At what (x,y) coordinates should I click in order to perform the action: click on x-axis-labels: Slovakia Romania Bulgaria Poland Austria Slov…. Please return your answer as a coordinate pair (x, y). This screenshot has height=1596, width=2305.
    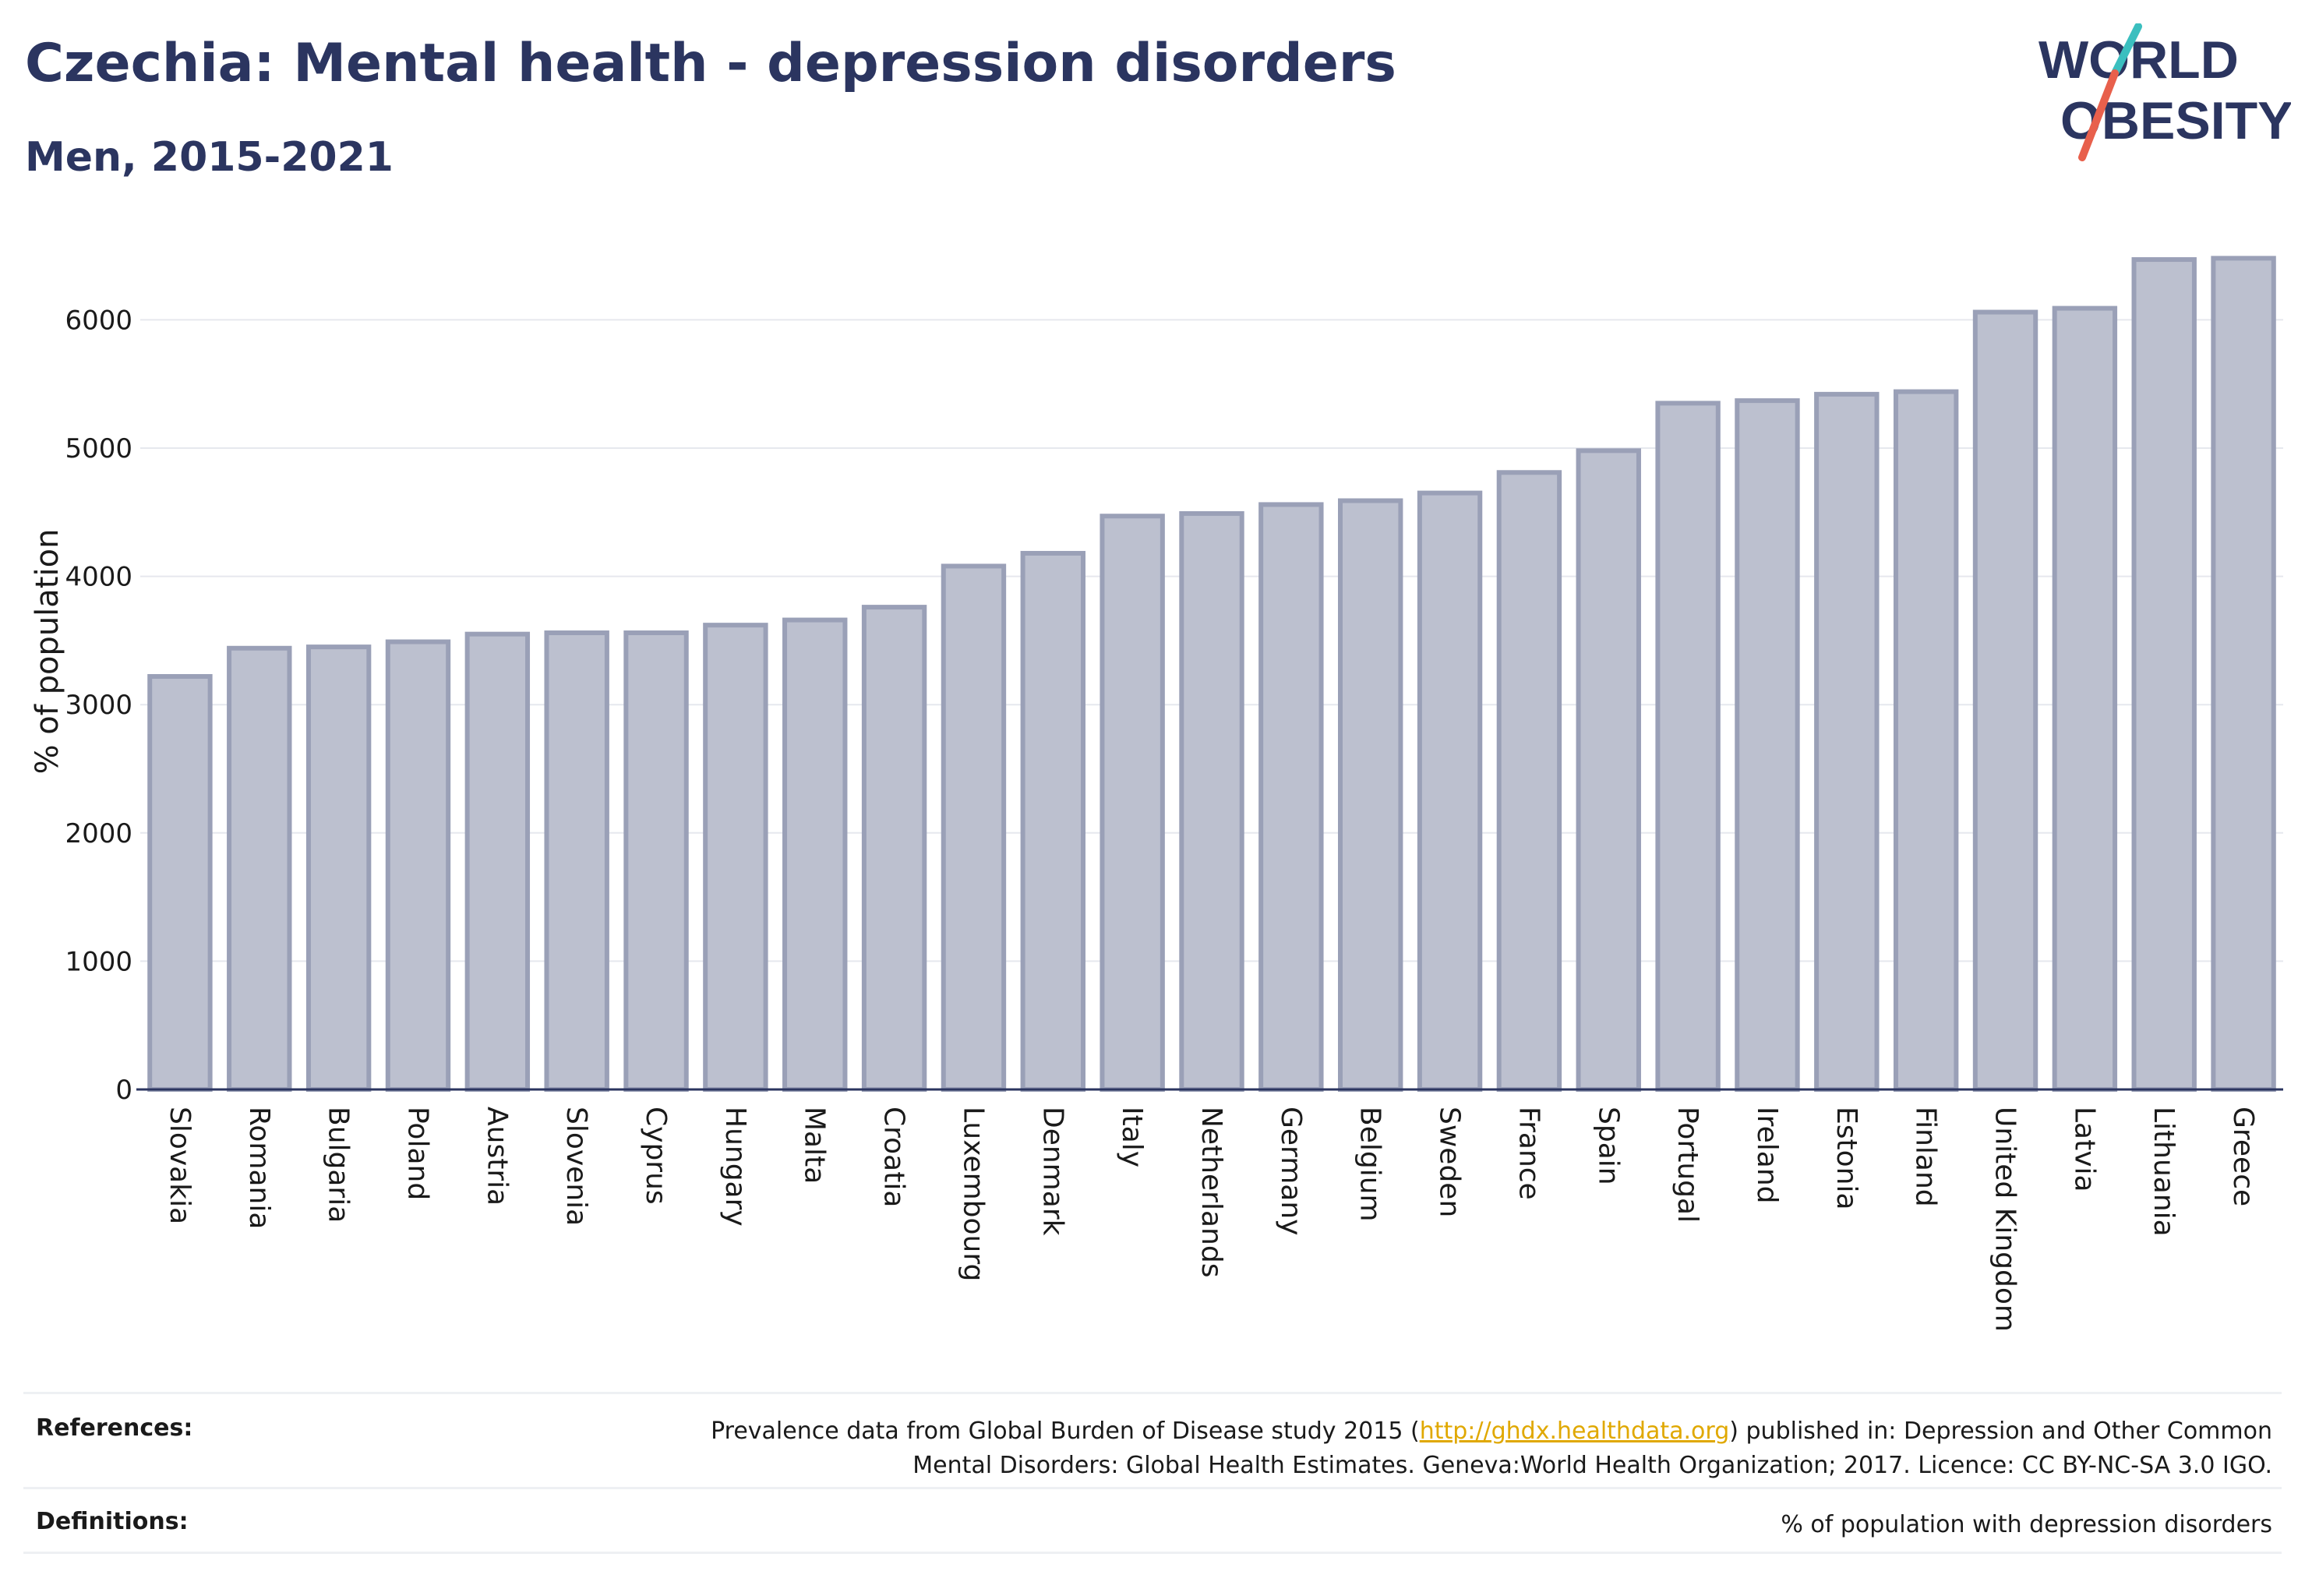
    Looking at the image, I should click on (1211, 1219).